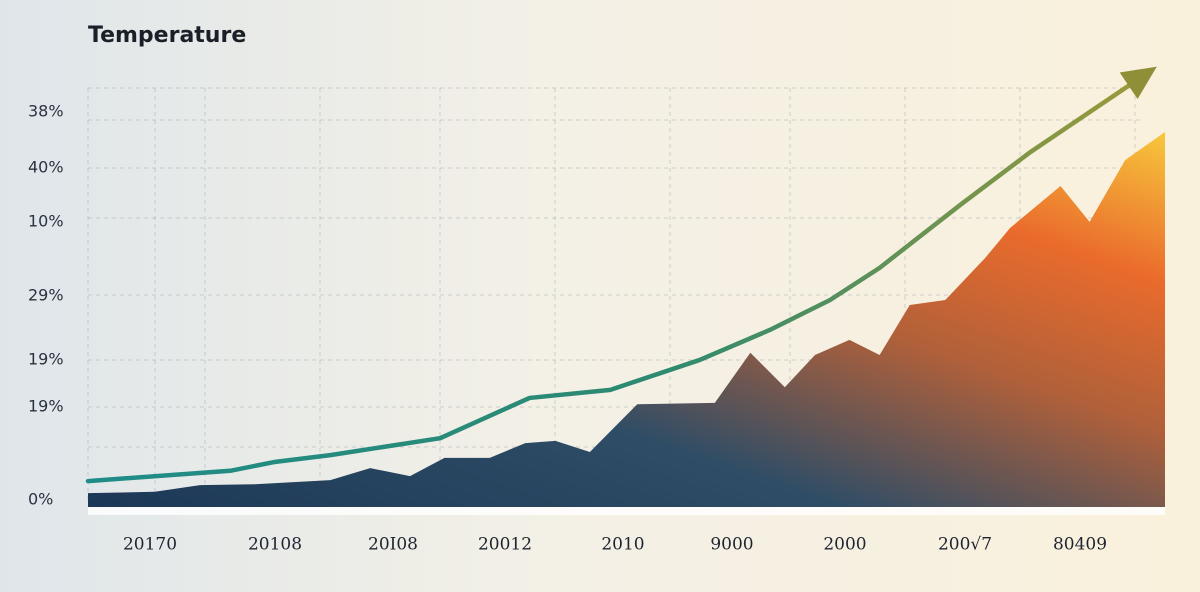 The width and height of the screenshot is (1200, 592). Describe the element at coordinates (46, 221) in the screenshot. I see `y-label: 10%` at that location.